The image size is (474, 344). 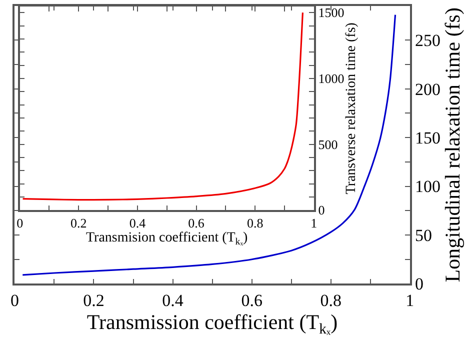 I want to click on y-tick-label: 200, so click(x=428, y=89).